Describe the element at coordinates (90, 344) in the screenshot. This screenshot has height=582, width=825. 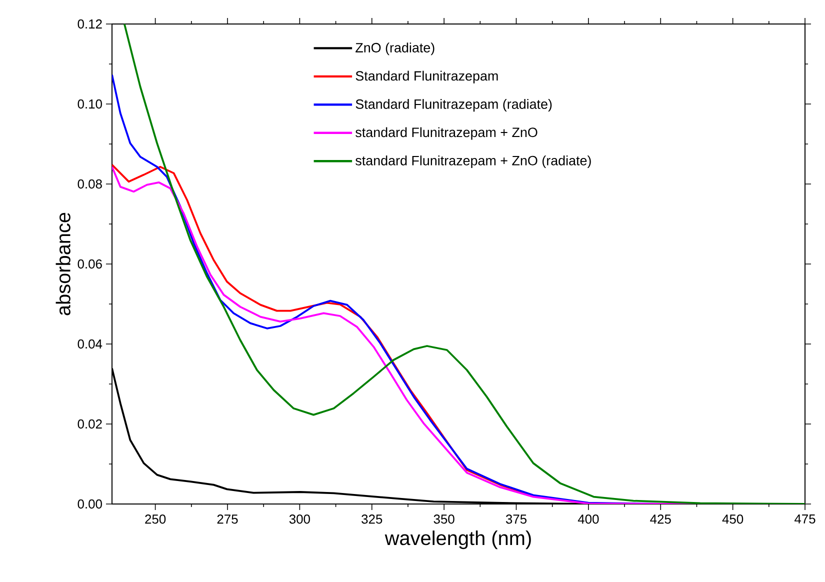
I see `y-tick-label: 0.04` at that location.